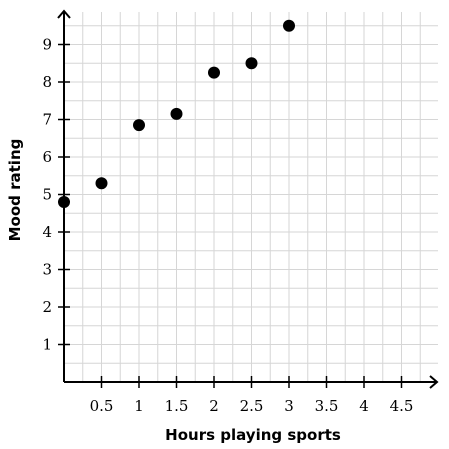 The image size is (449, 449). Describe the element at coordinates (47, 45) in the screenshot. I see `y-tick-label: 9` at that location.